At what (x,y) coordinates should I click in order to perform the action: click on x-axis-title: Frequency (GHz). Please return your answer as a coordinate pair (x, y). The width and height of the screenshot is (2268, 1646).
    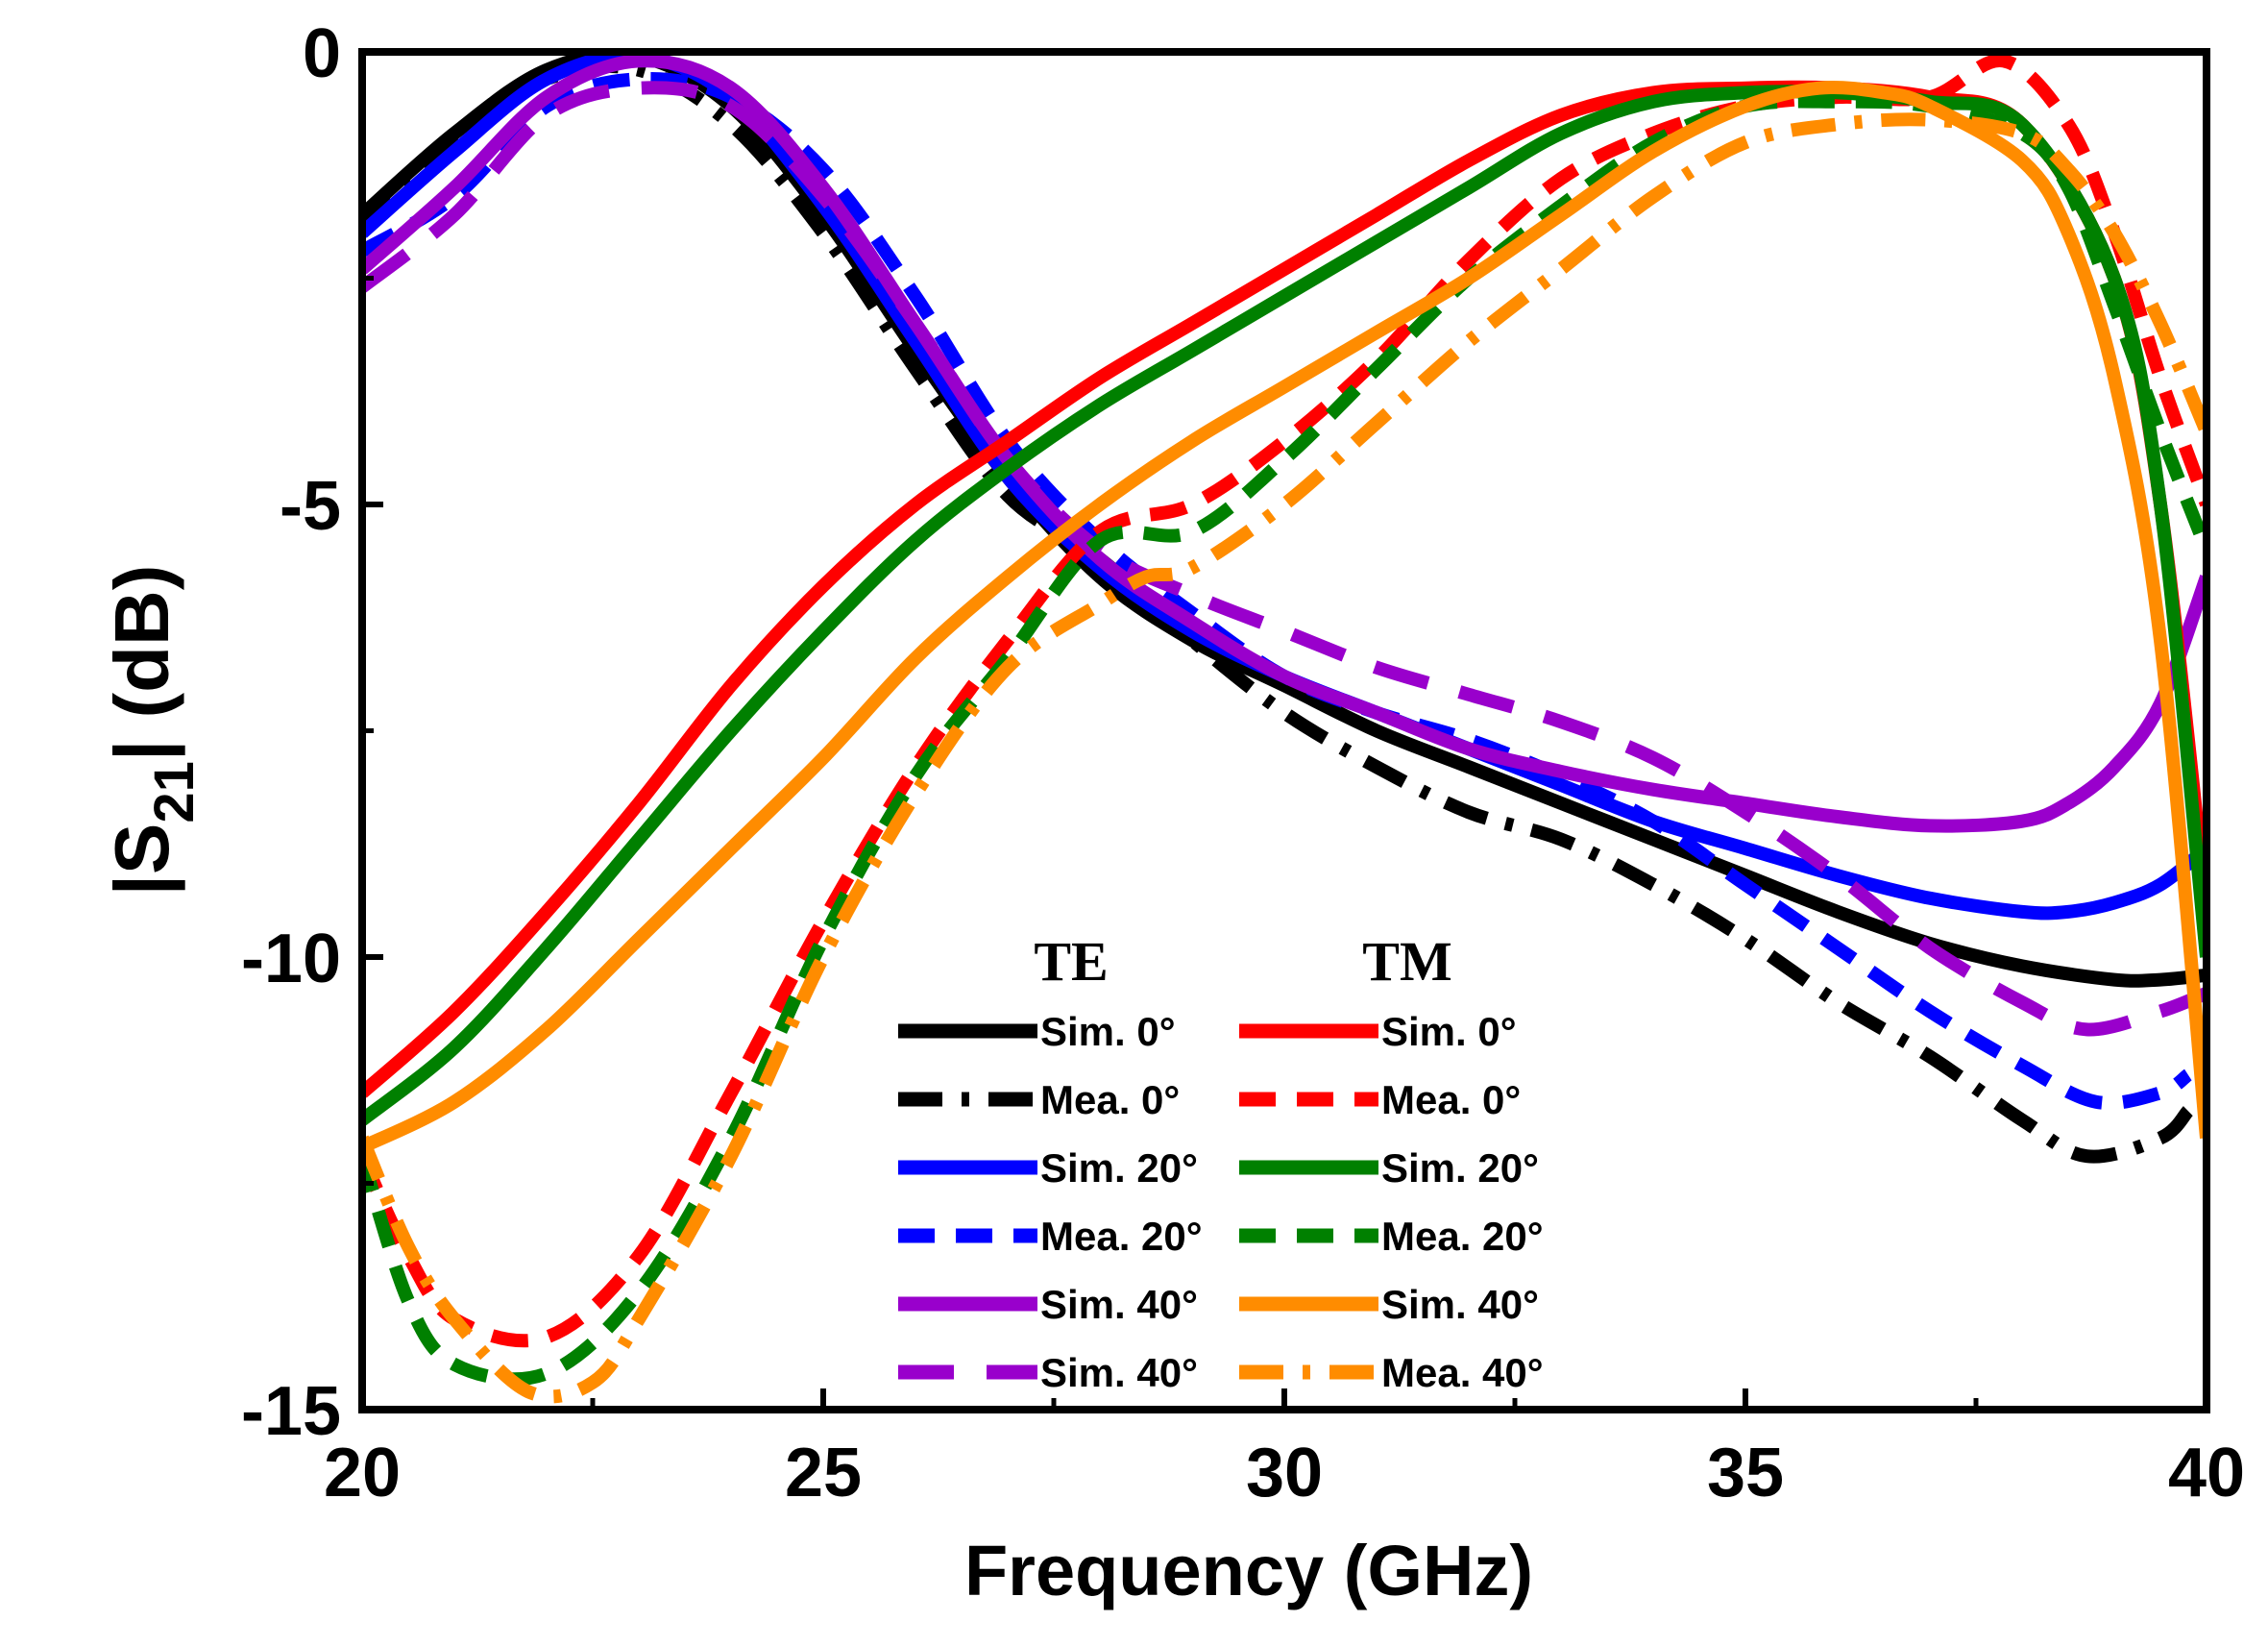
    Looking at the image, I should click on (1248, 1571).